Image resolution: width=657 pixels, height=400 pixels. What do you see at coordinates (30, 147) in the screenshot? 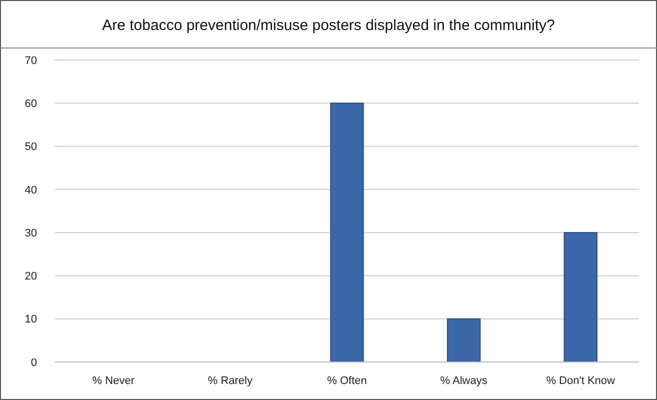
I see `y-tick-label: 50` at bounding box center [30, 147].